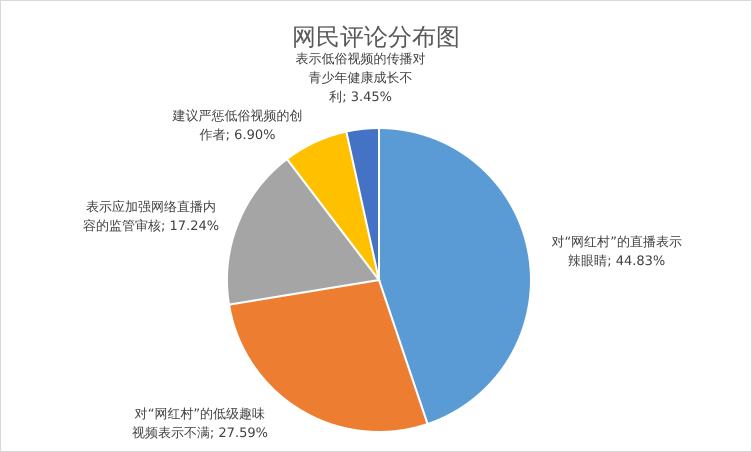  I want to click on slice-label: 表示应加强网络直播内容的监管审核; 17.24%, so click(151, 217).